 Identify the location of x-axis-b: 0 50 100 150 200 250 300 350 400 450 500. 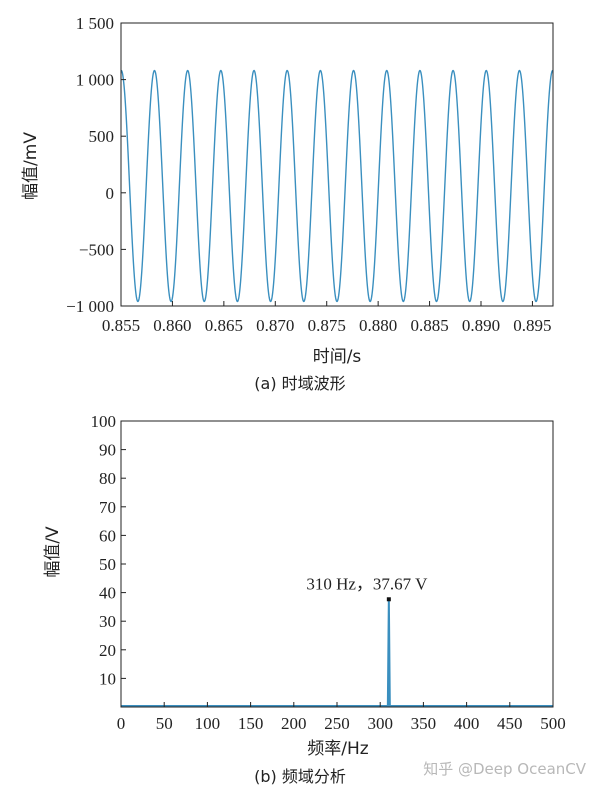
(341, 717).